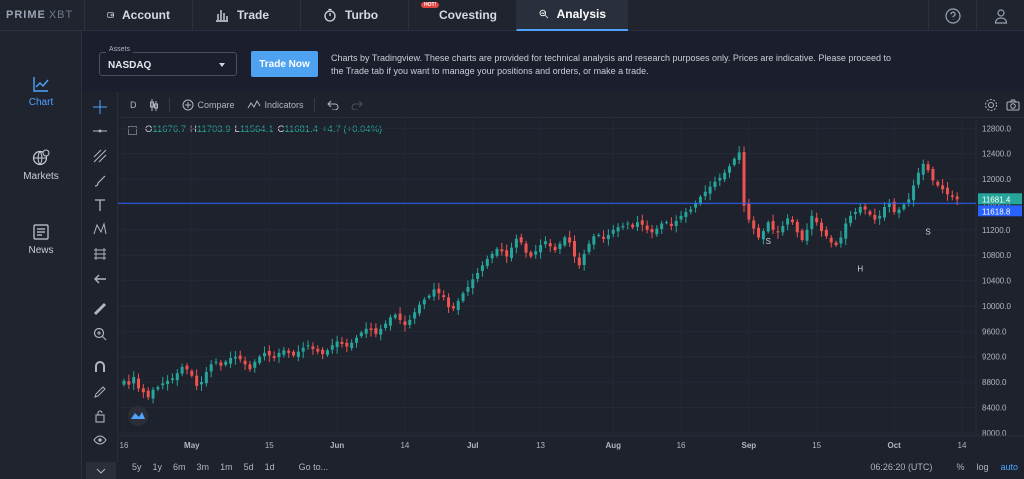 The height and width of the screenshot is (479, 1024). What do you see at coordinates (982, 467) in the screenshot?
I see `log-scale-button: log` at bounding box center [982, 467].